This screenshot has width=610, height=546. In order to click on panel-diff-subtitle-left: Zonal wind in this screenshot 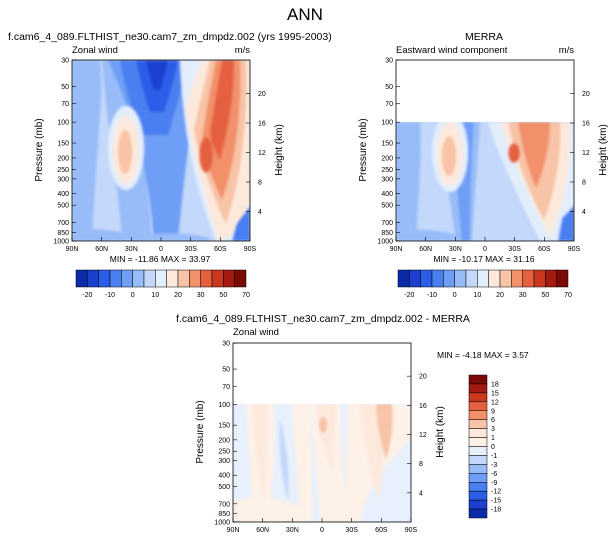, I will do `click(256, 332)`.